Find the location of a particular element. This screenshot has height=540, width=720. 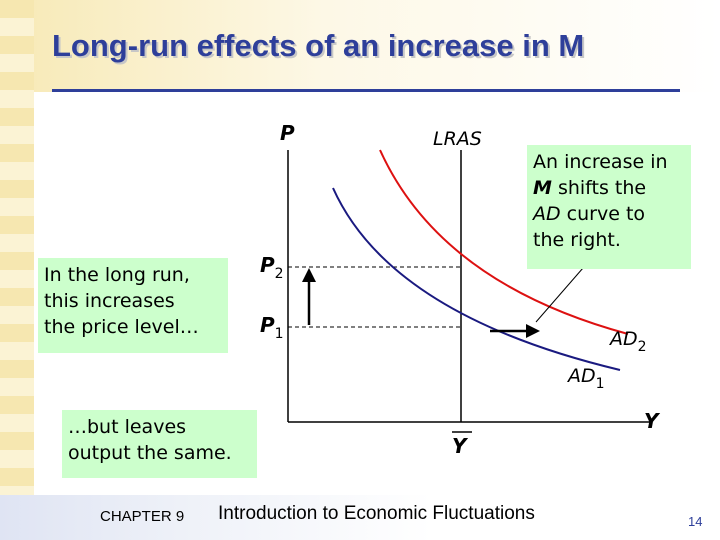

footer-band is located at coordinates (360, 517).